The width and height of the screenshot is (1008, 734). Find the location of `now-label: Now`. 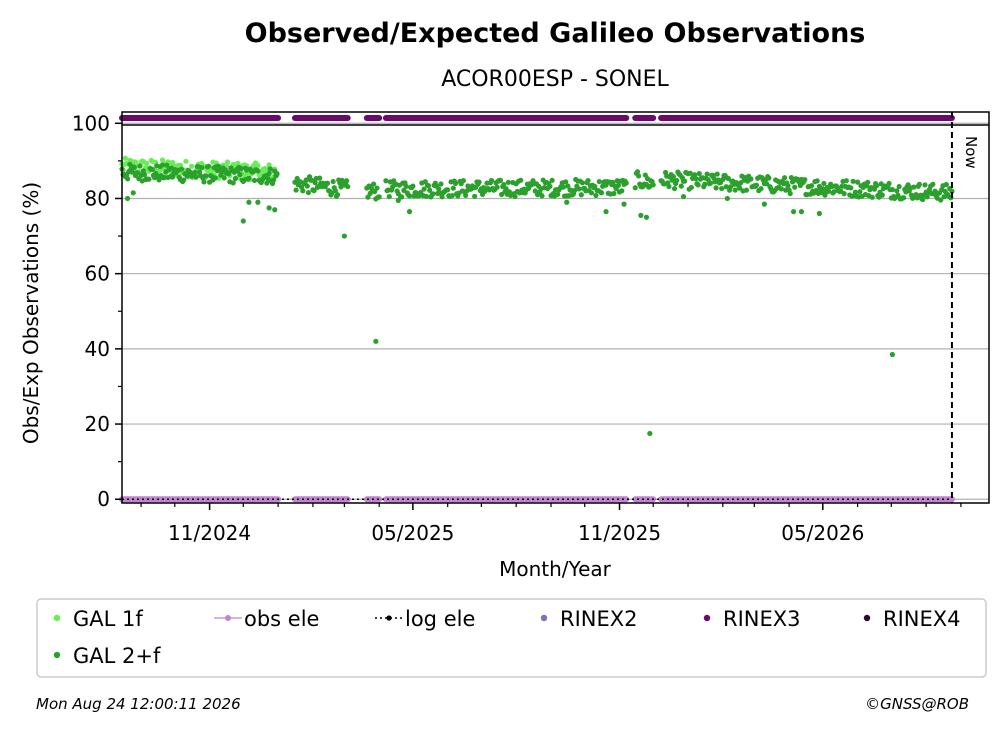

now-label: Now is located at coordinates (971, 152).